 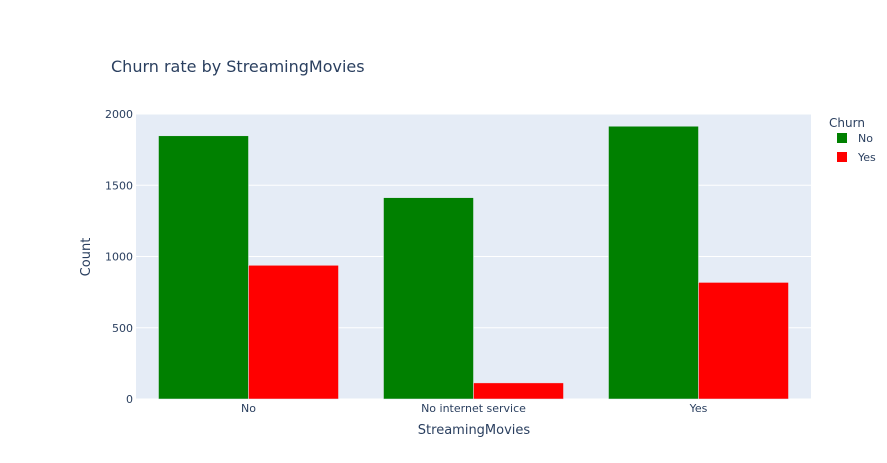 What do you see at coordinates (847, 123) in the screenshot?
I see `legend-title: Churn` at bounding box center [847, 123].